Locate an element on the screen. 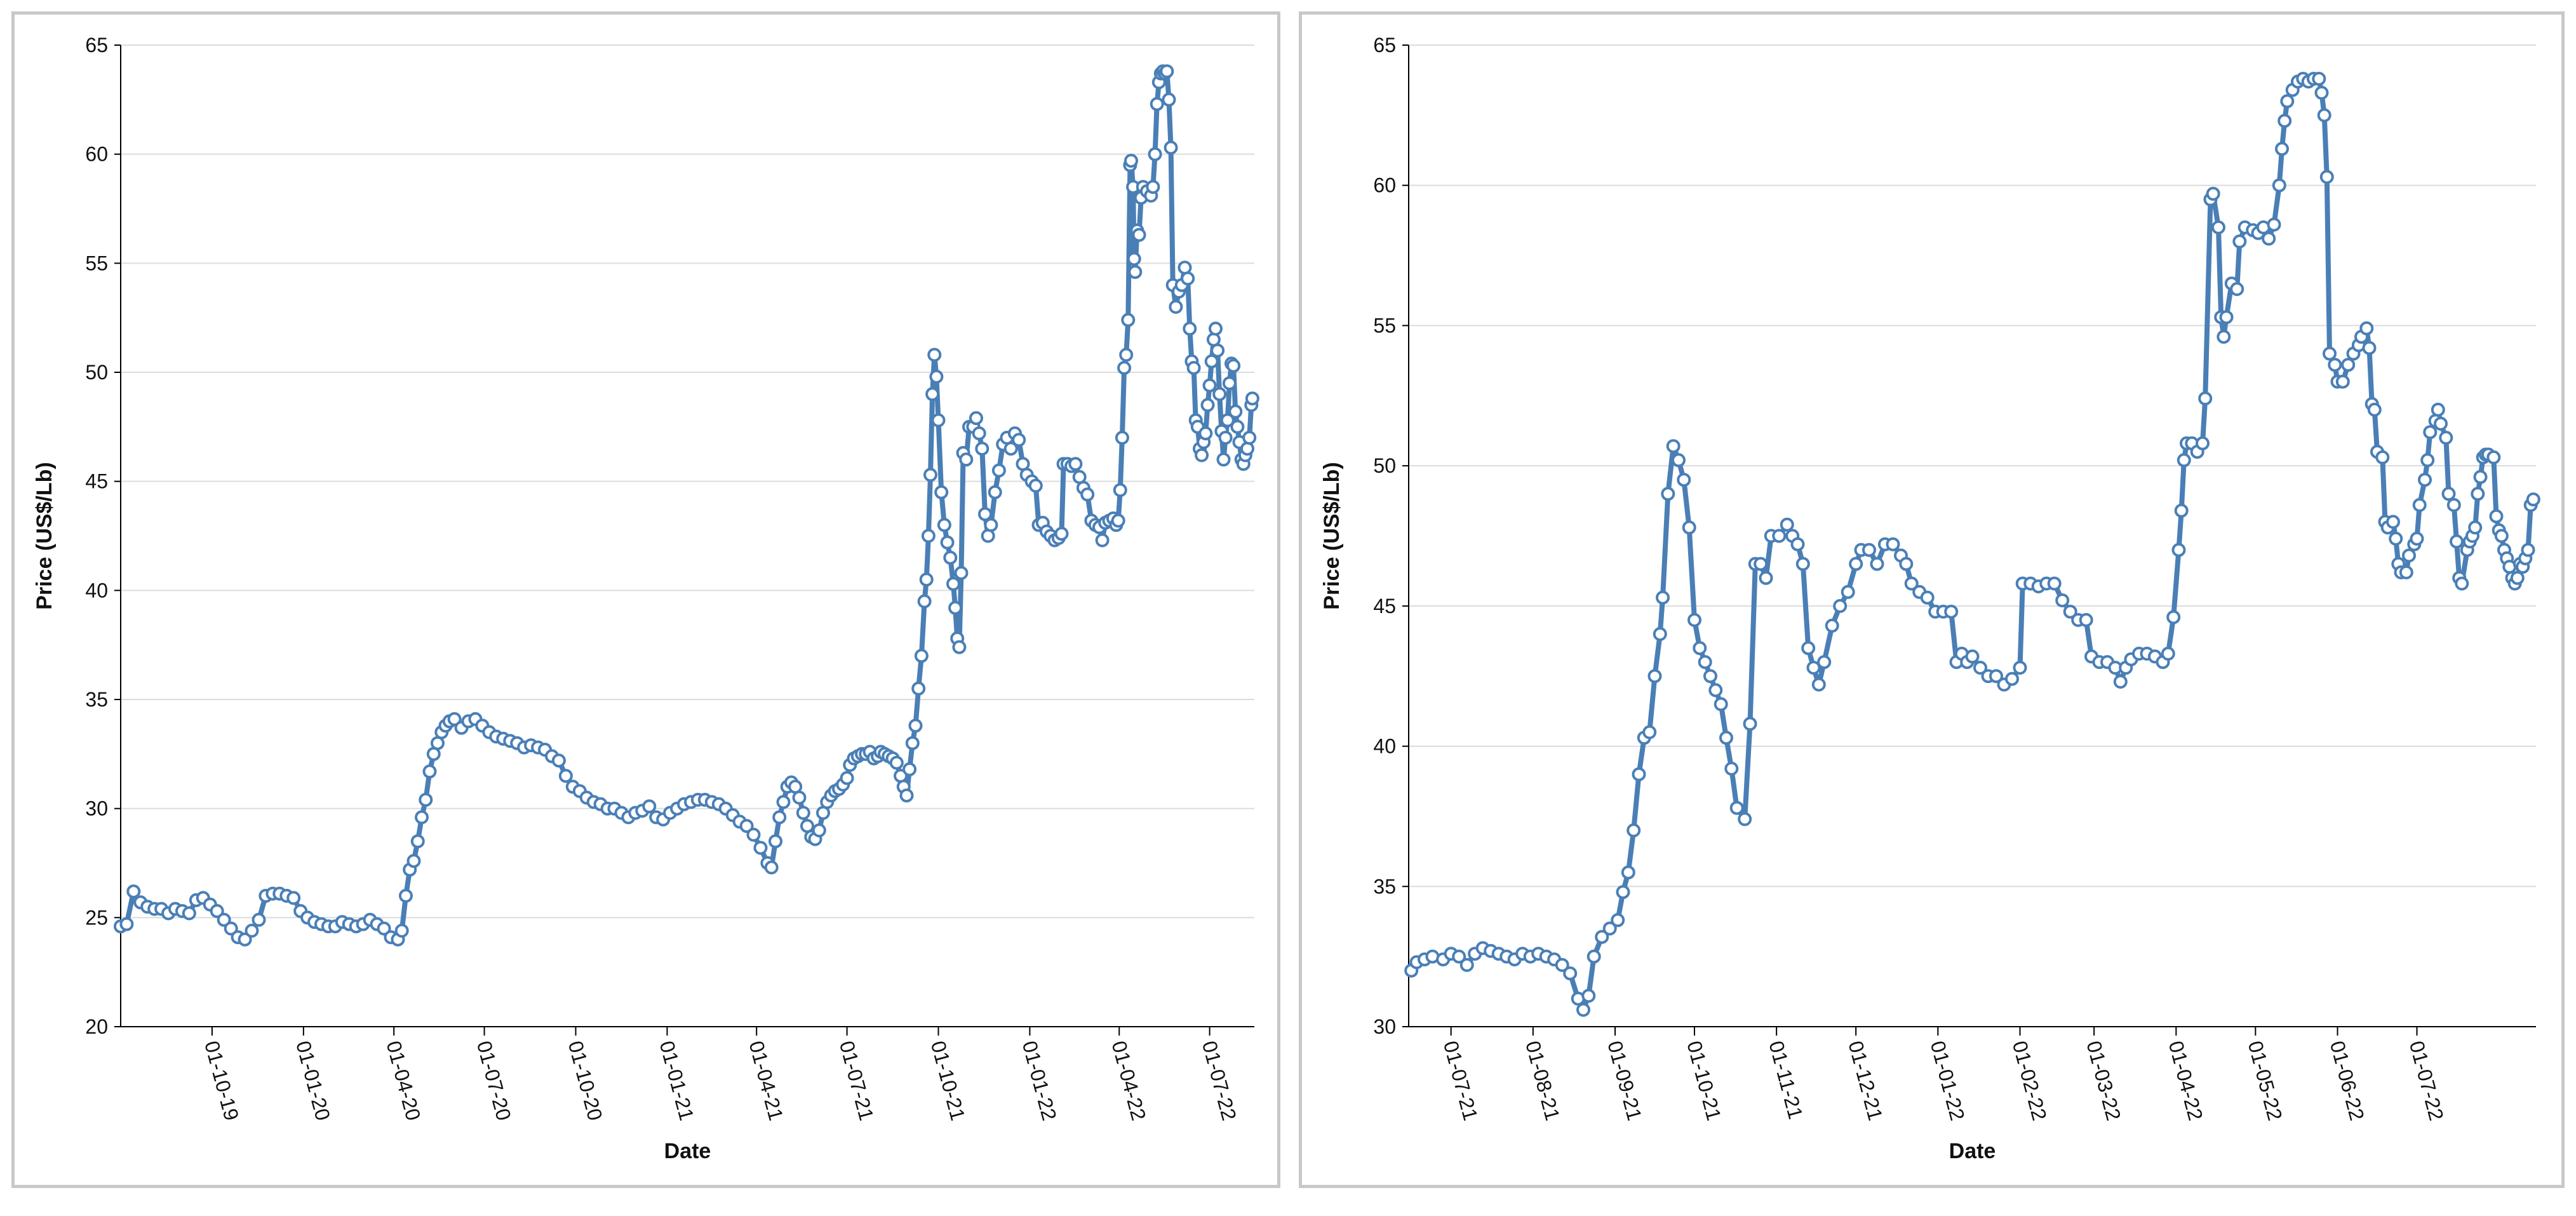 This screenshot has height=1216, width=2576. left-y-tick-label: 25 is located at coordinates (96, 917).